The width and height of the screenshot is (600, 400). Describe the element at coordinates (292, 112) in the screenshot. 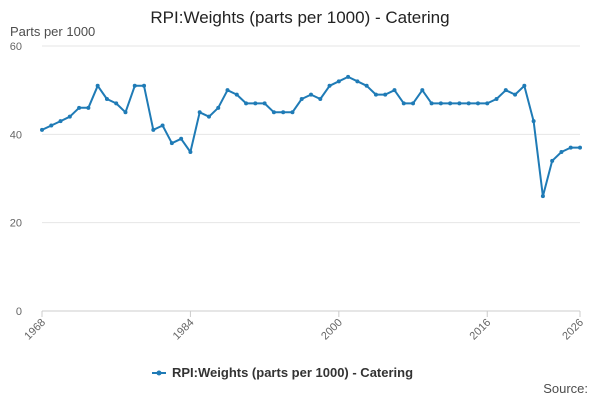

I see `data-point-1995` at that location.